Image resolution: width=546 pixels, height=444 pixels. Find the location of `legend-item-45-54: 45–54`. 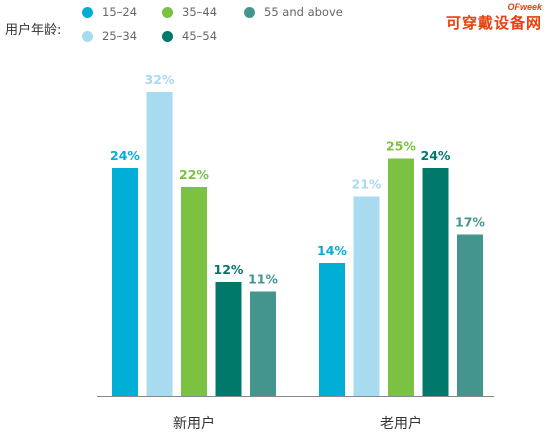

legend-item-45-54: 45–54 is located at coordinates (189, 36).